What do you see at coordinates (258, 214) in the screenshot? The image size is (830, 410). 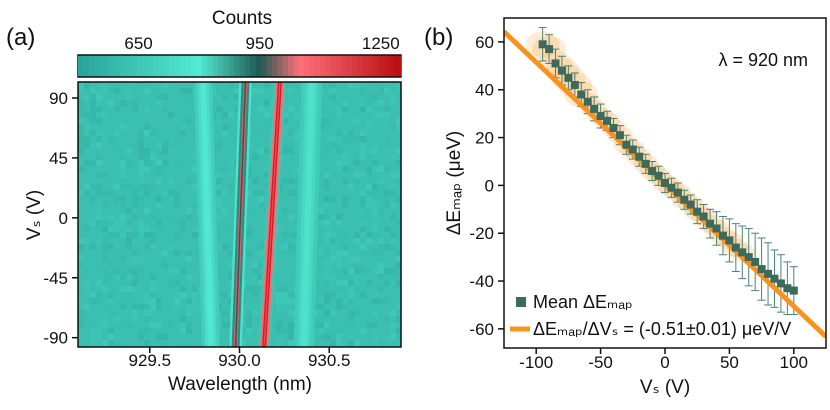 I see `heatmap-emission-lines` at bounding box center [258, 214].